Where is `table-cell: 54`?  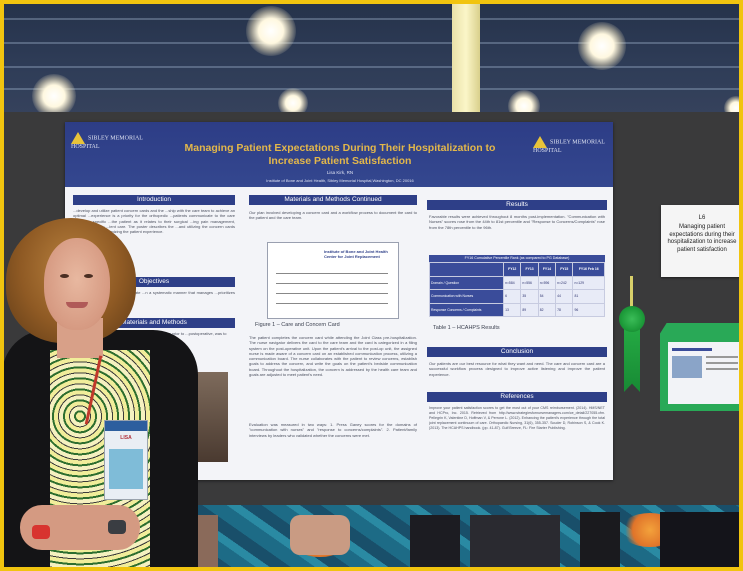
table-cell: 54 is located at coordinates (547, 296).